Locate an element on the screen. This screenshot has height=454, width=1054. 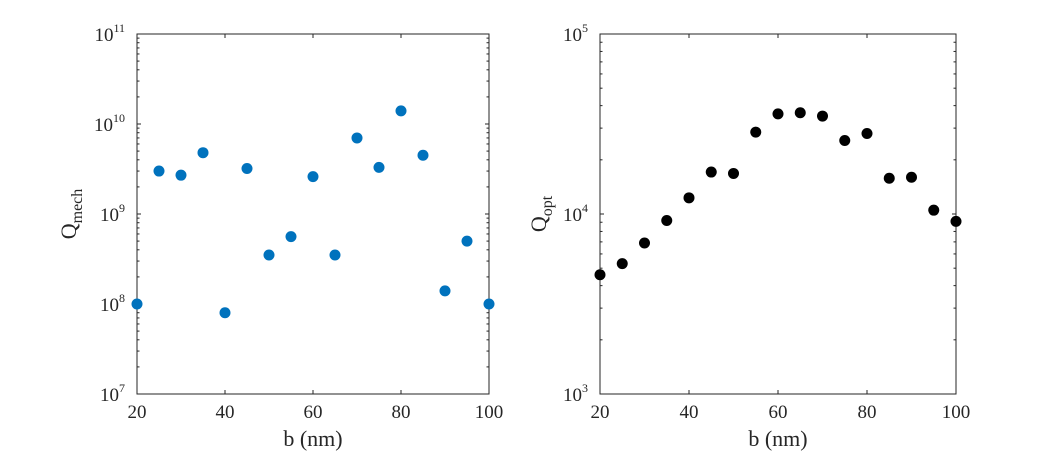
y-tick-label: 10⁴ is located at coordinates (575, 213).